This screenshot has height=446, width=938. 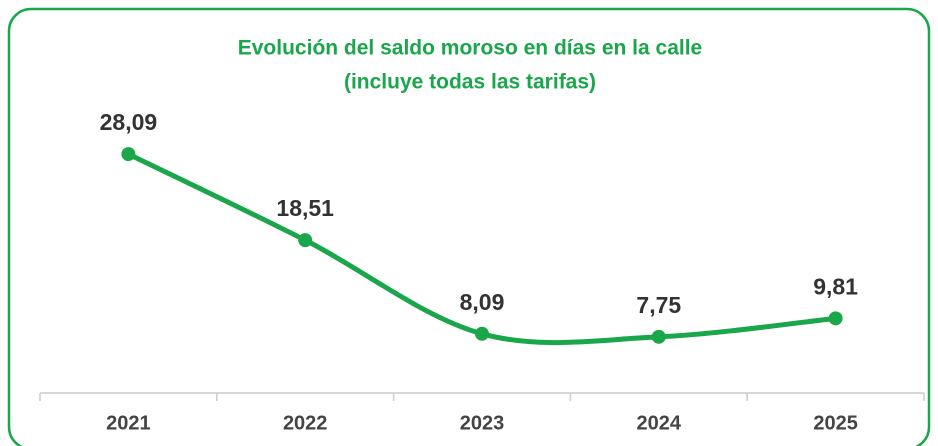 I want to click on data-label: 18,51, so click(x=305, y=208).